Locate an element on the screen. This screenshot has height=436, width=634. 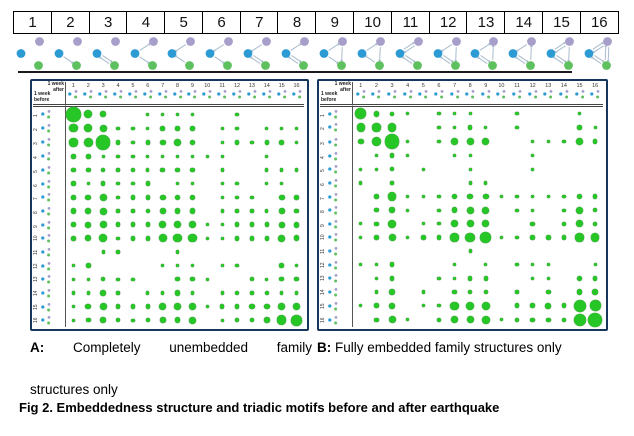
bubble-cell-r10-c9 is located at coordinates (192, 239).